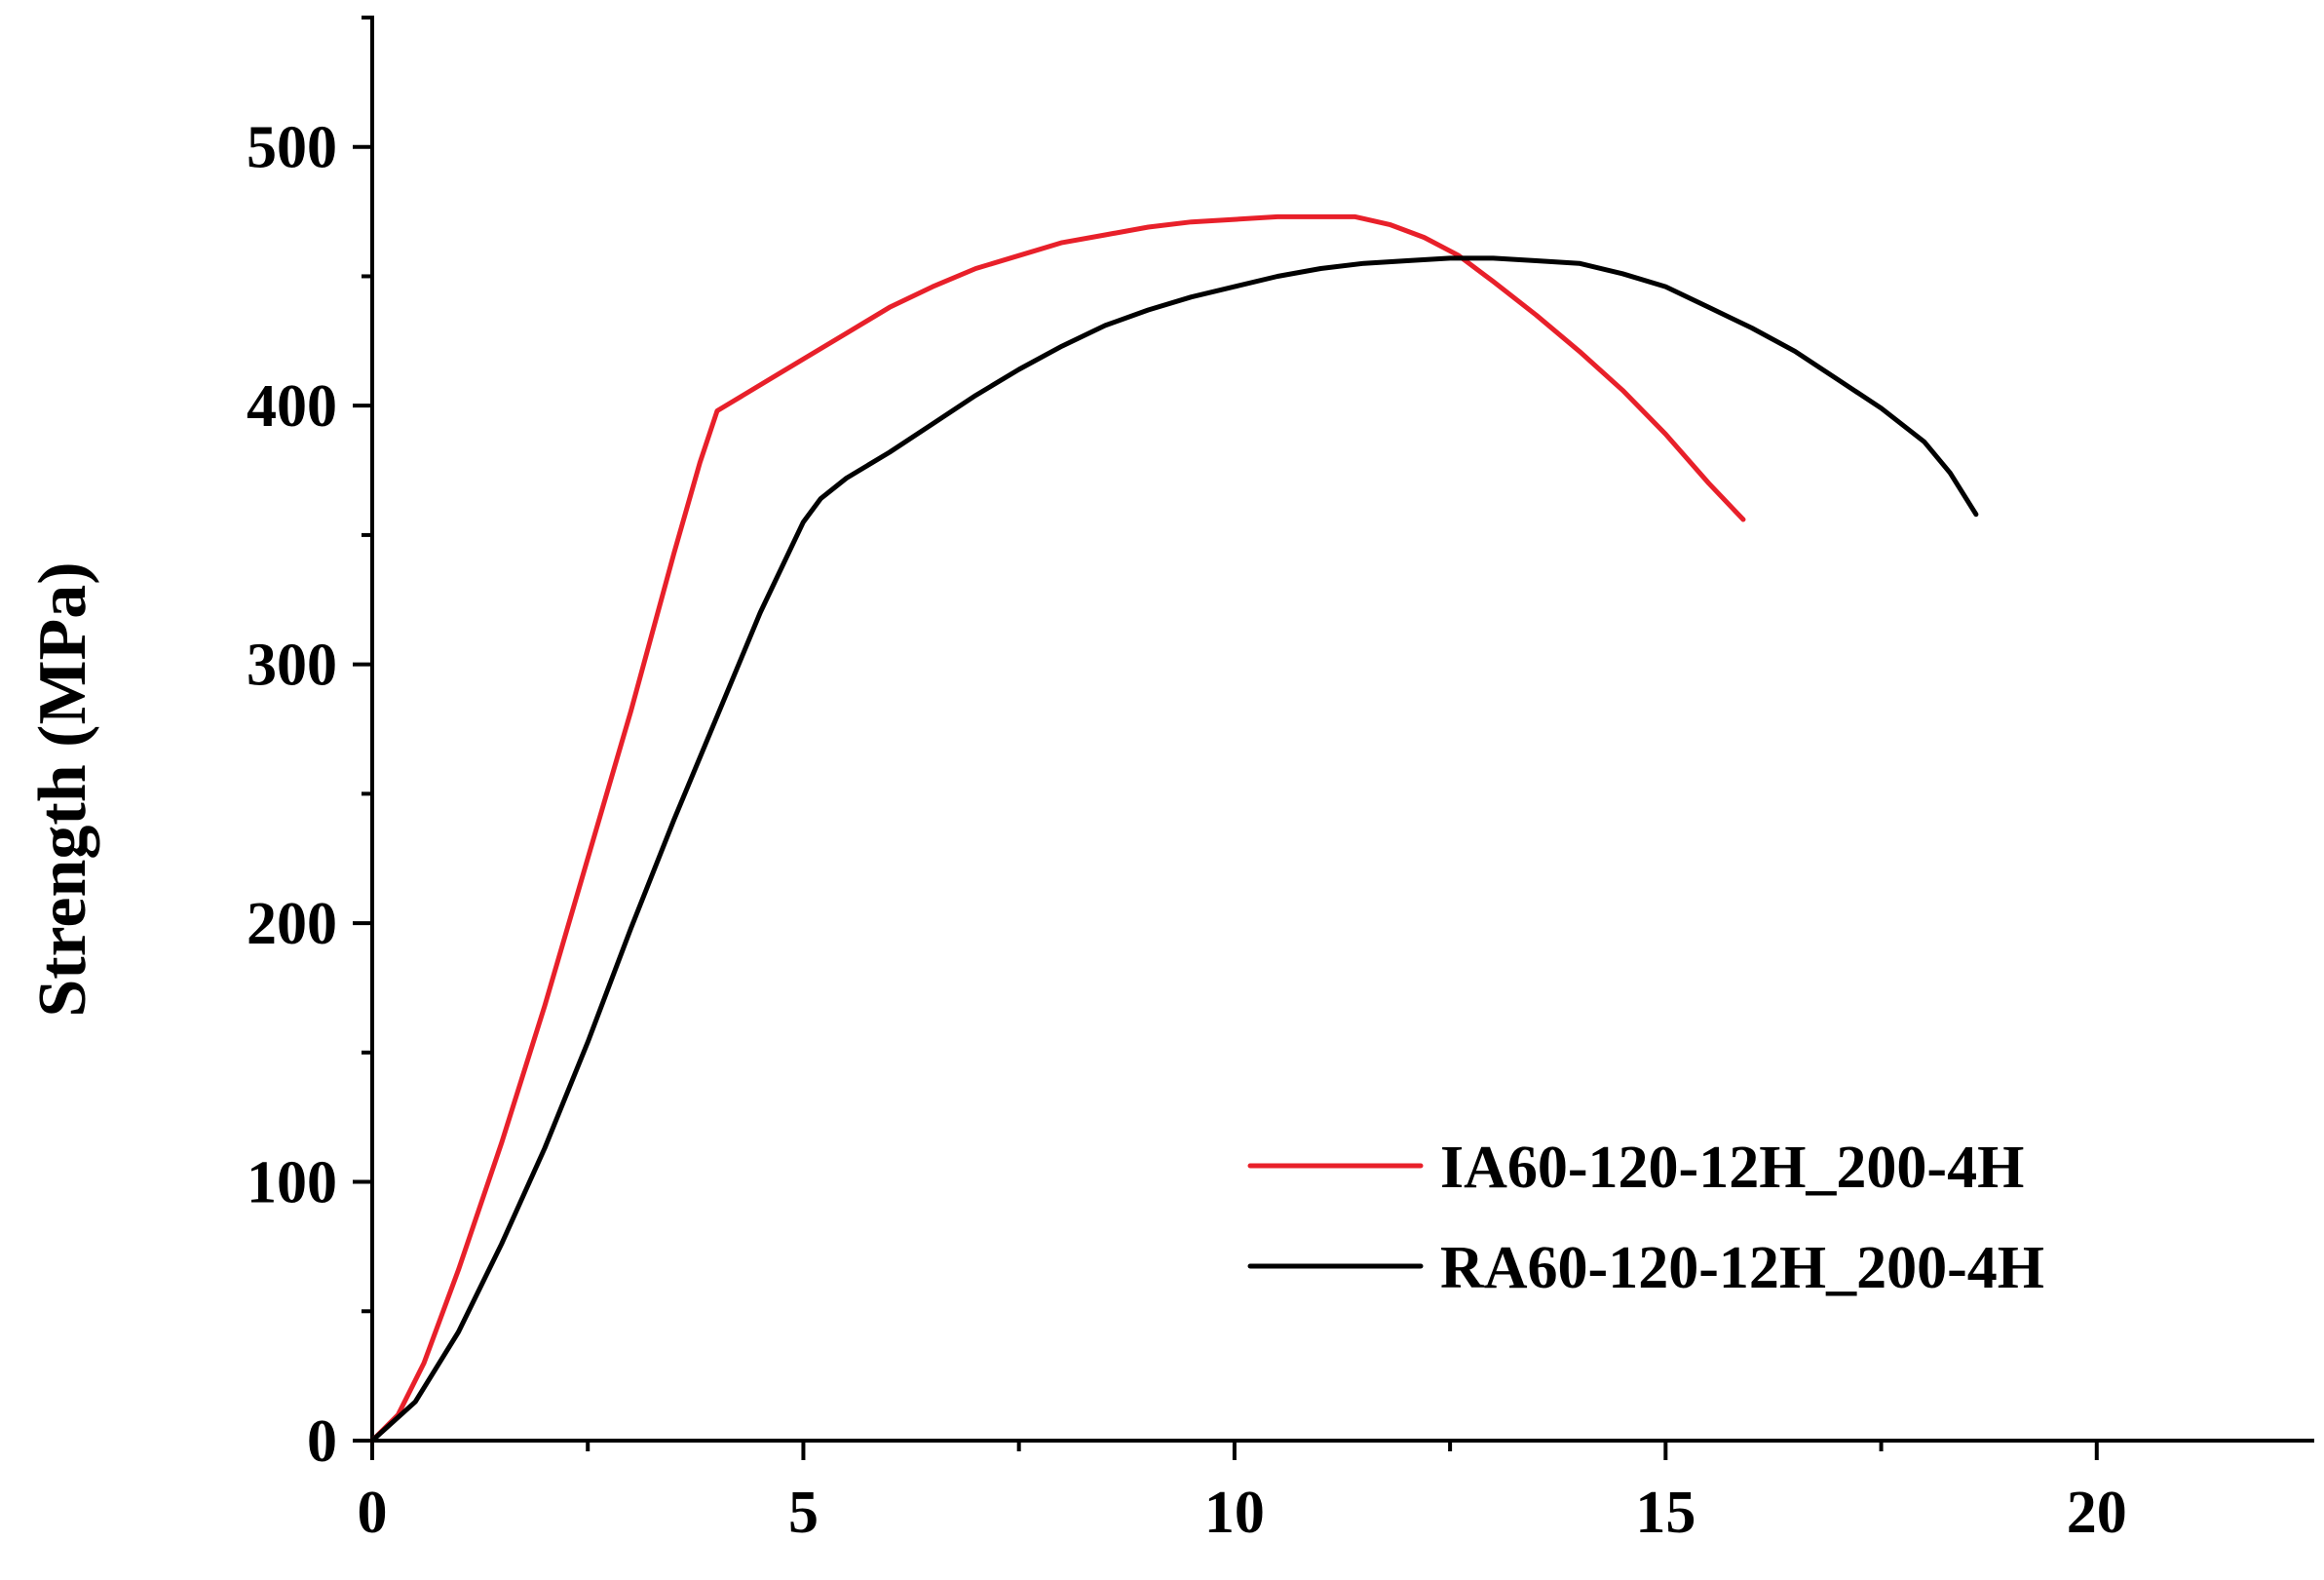  What do you see at coordinates (373, 1513) in the screenshot?
I see `x-tick-label: 0` at bounding box center [373, 1513].